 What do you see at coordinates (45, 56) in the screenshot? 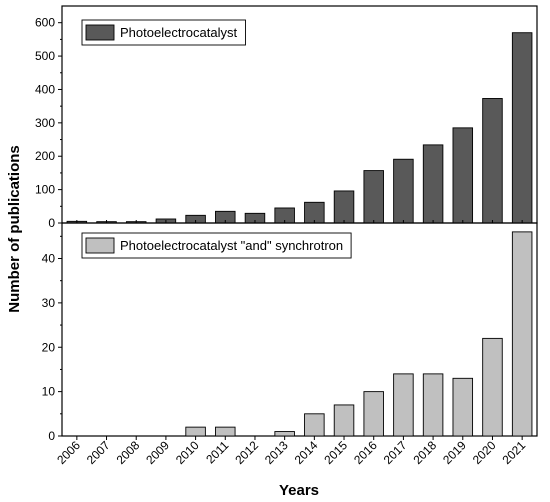
I see `y-tick-label: 500` at bounding box center [45, 56].